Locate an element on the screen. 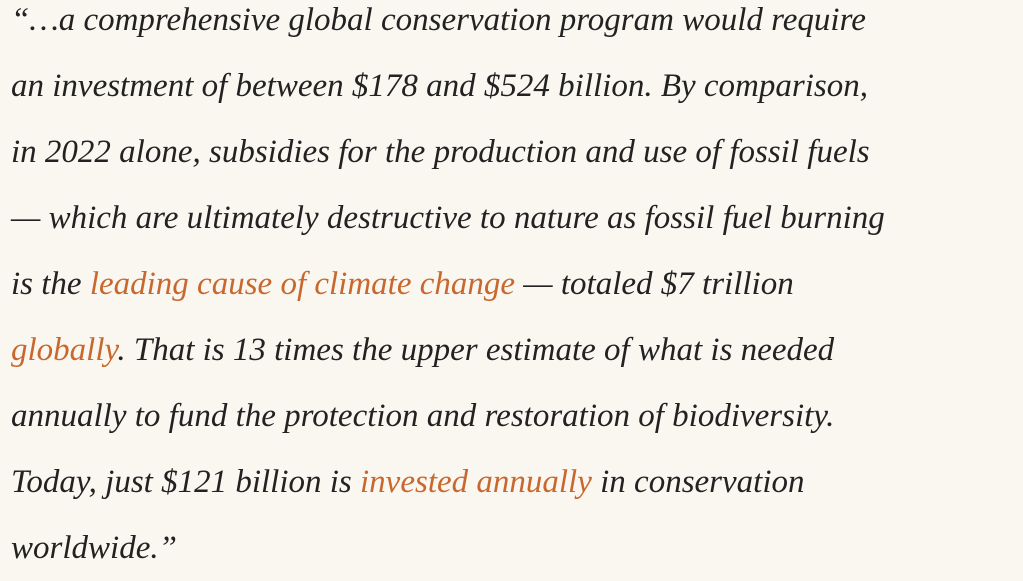 This screenshot has height=581, width=1023. link: invested annually is located at coordinates (476, 482).